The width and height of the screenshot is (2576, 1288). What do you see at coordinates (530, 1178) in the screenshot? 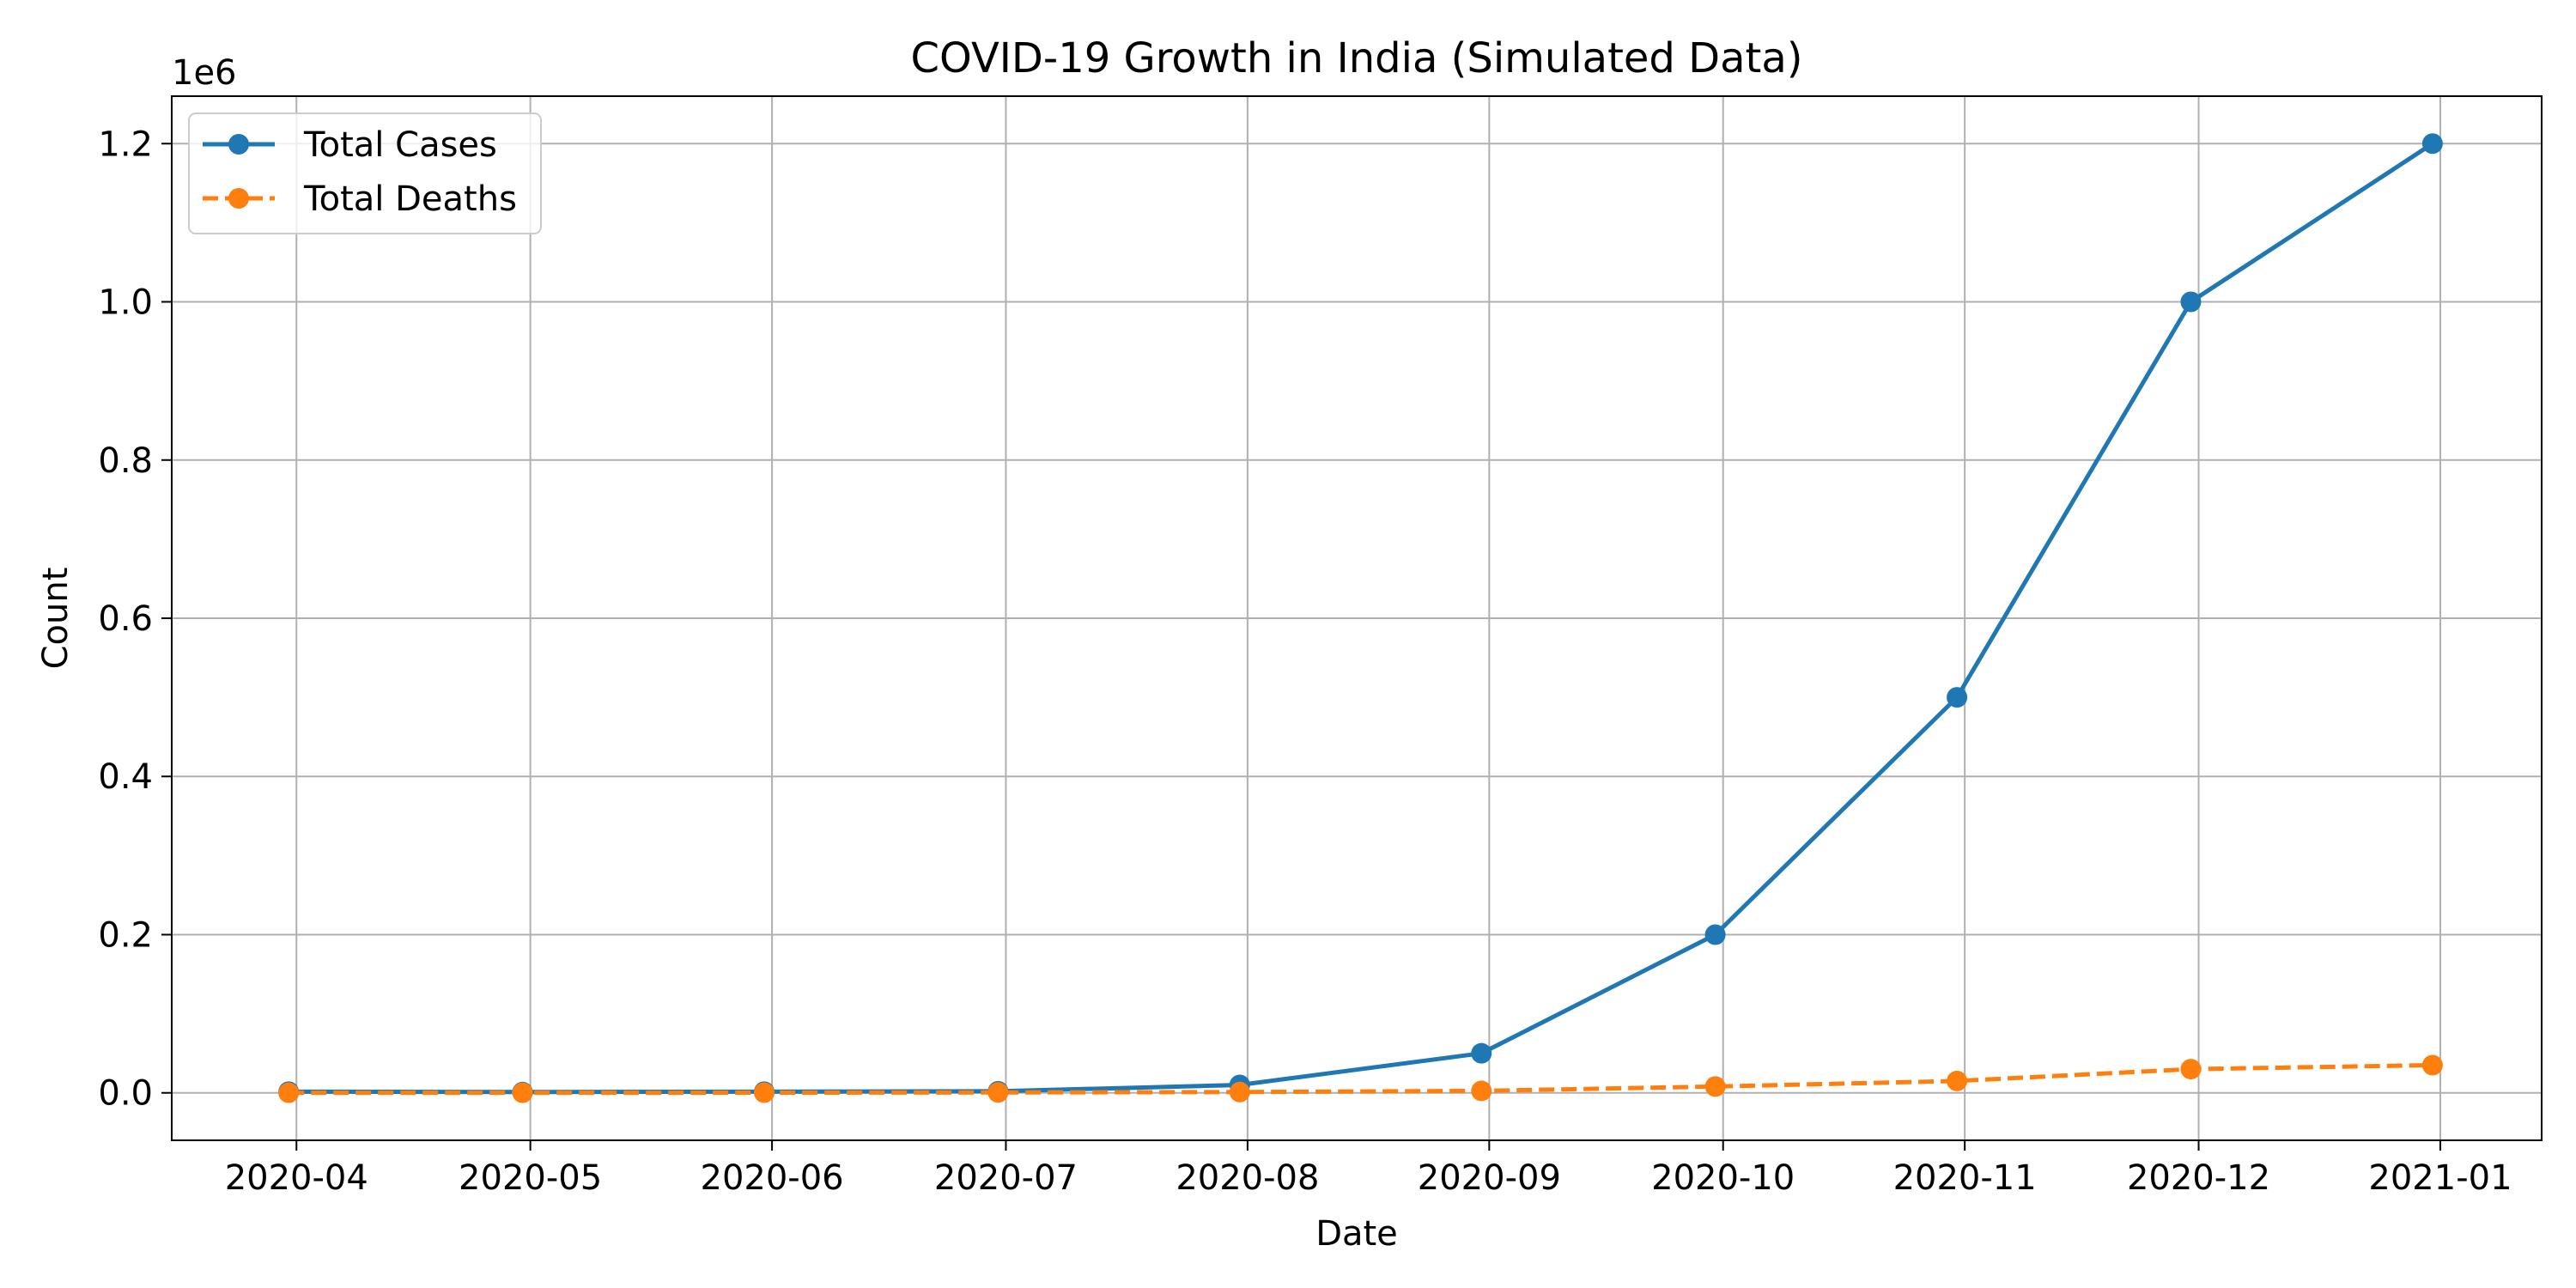
I see `x-tick-label: 2020-05` at bounding box center [530, 1178].